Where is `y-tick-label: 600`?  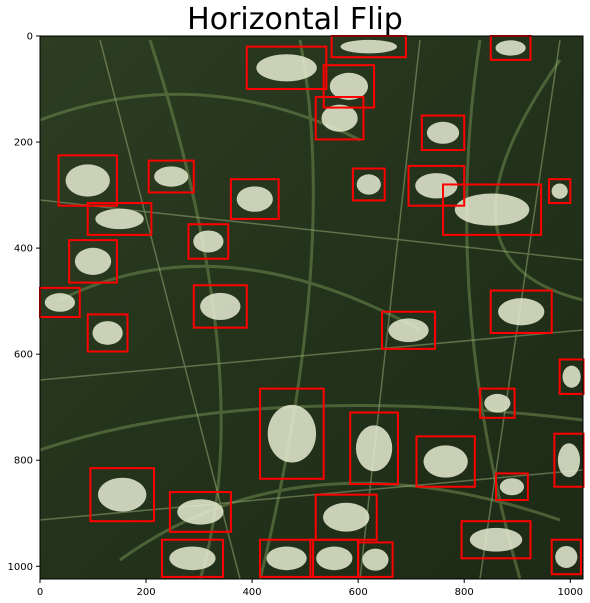
y-tick-label: 600 is located at coordinates (23, 355).